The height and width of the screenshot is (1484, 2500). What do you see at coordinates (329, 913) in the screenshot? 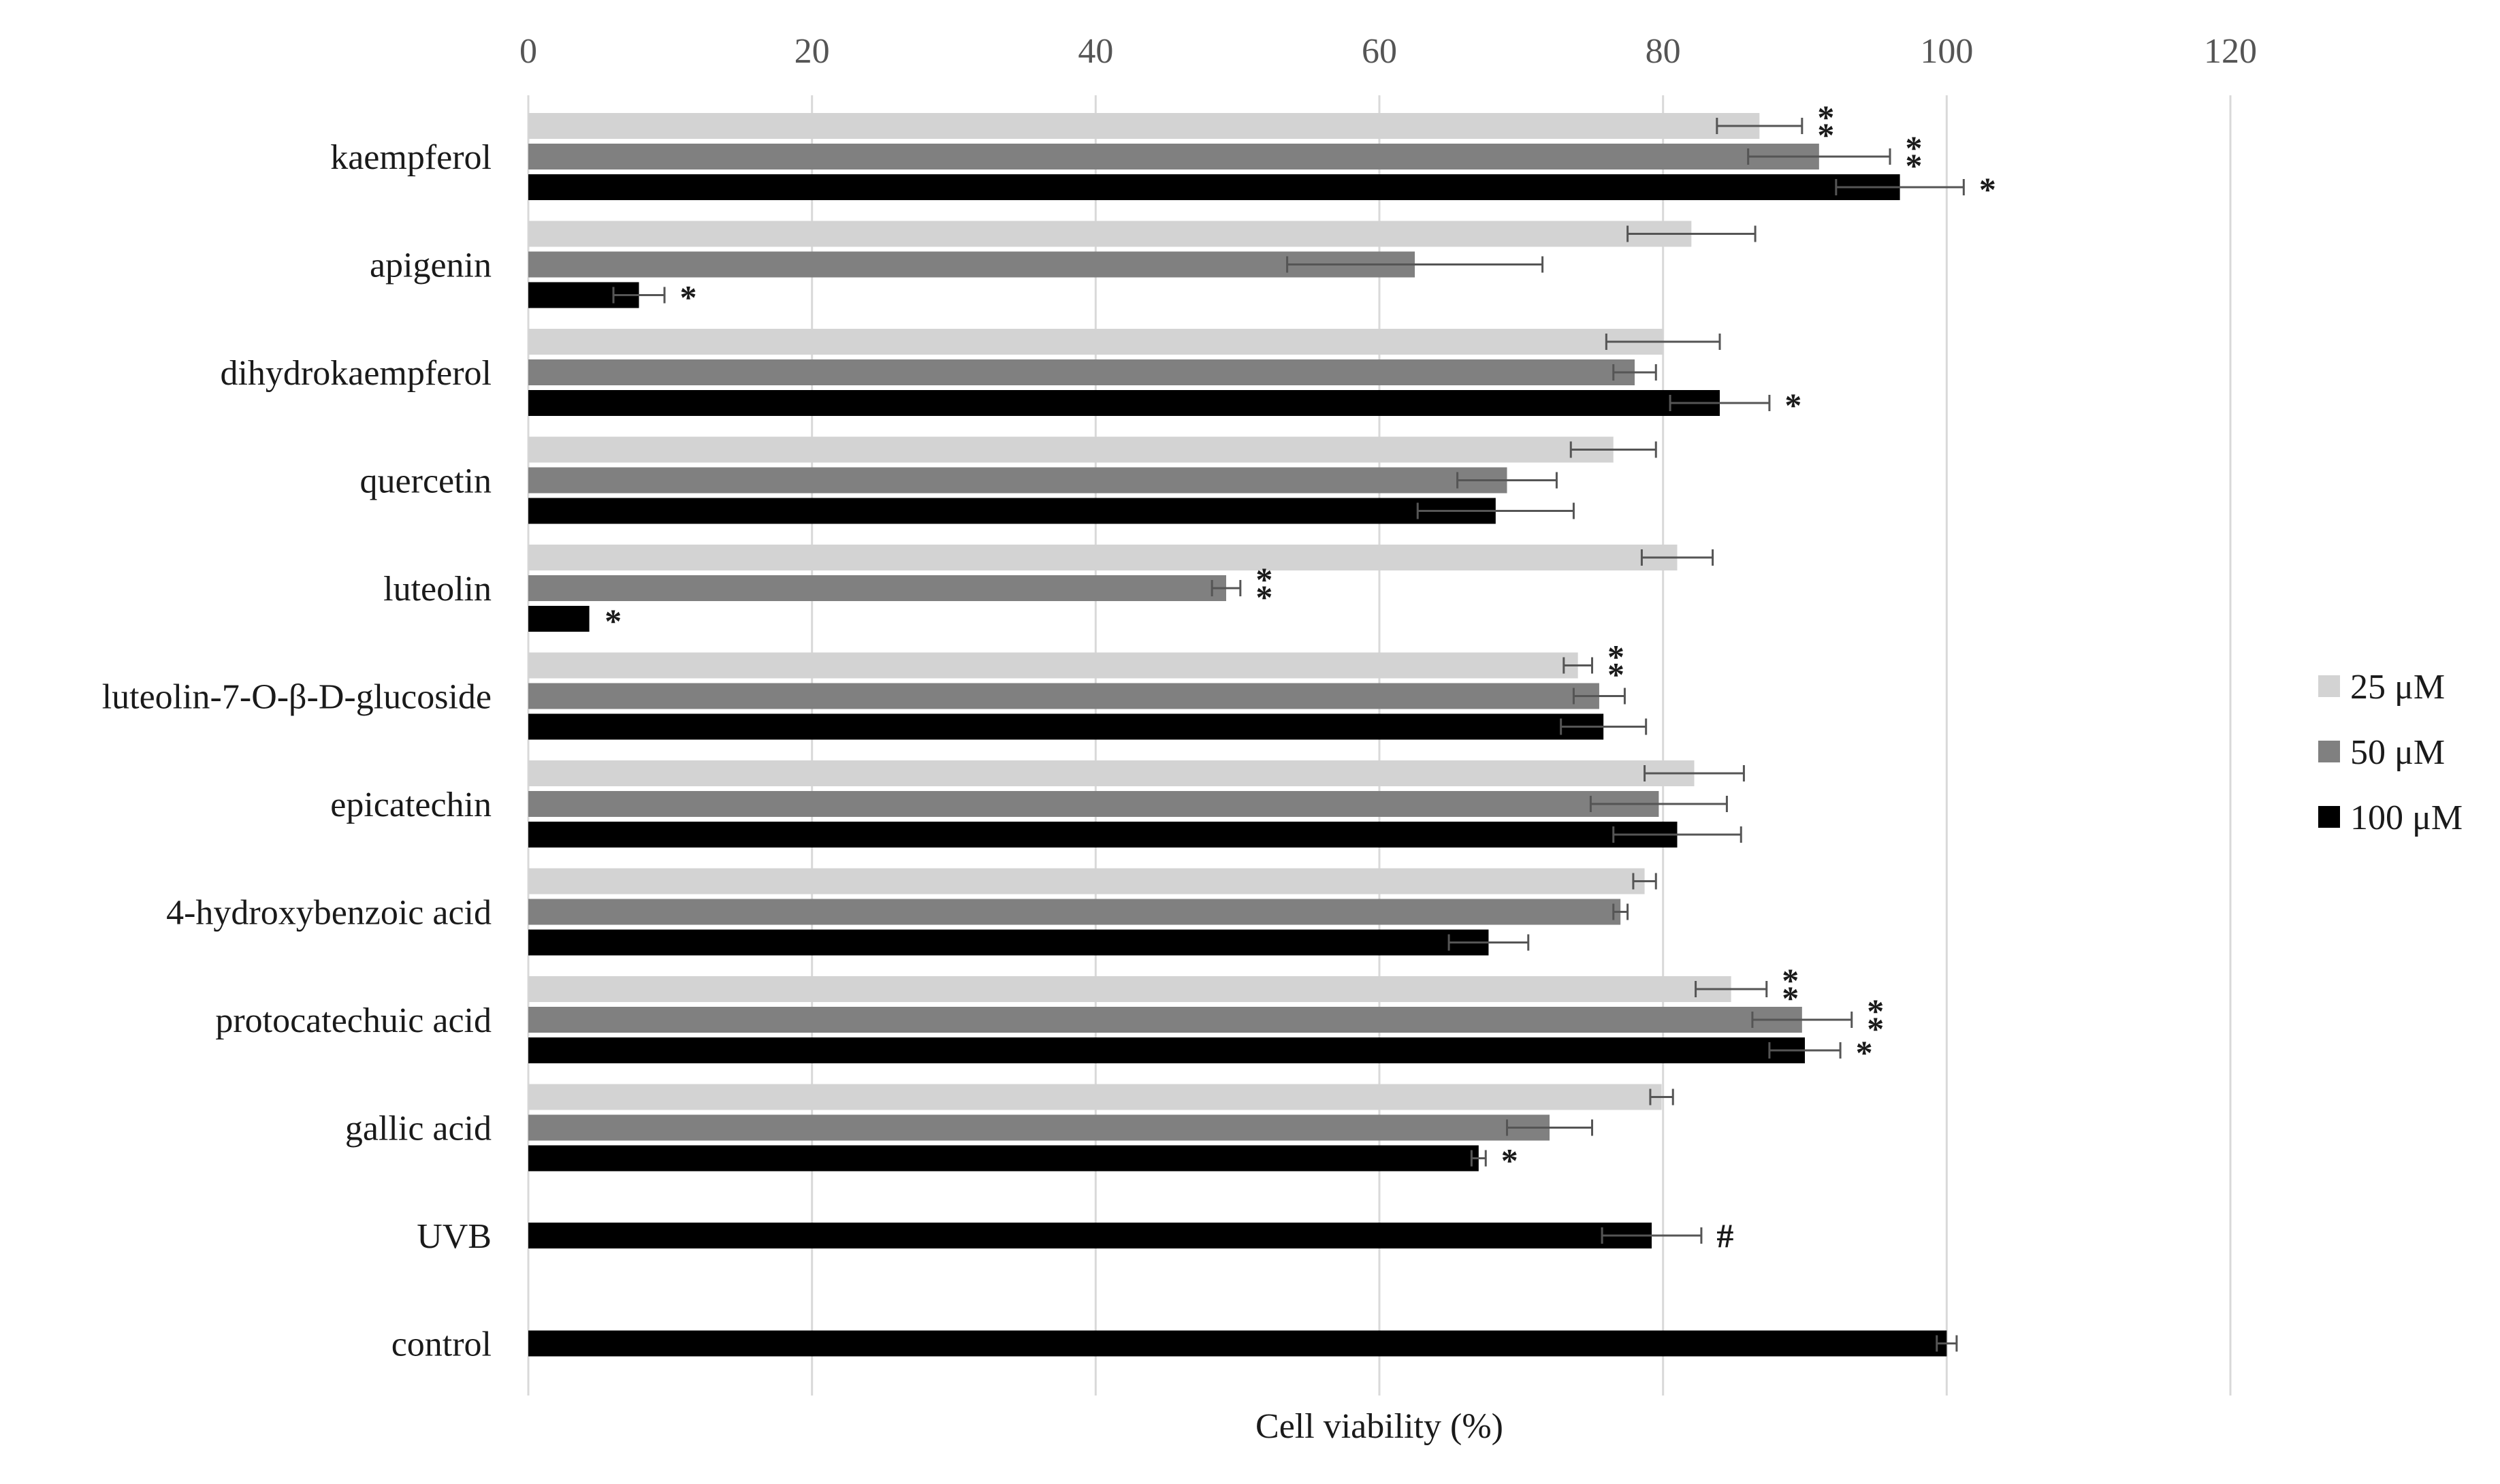
I see `category-label: 4-hydroxybenzoic acid` at bounding box center [329, 913].